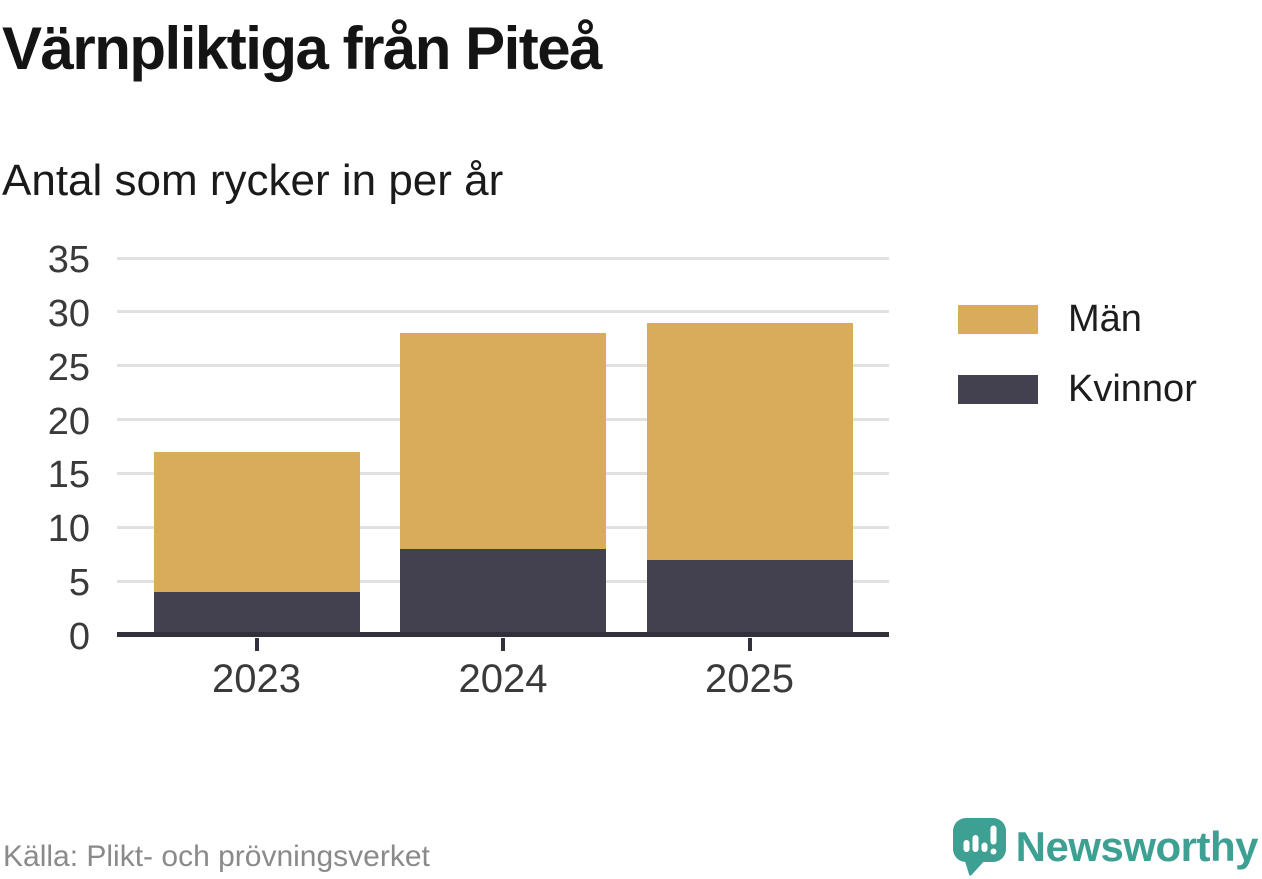 This screenshot has height=879, width=1262. I want to click on legend-label-män: Män, so click(1105, 319).